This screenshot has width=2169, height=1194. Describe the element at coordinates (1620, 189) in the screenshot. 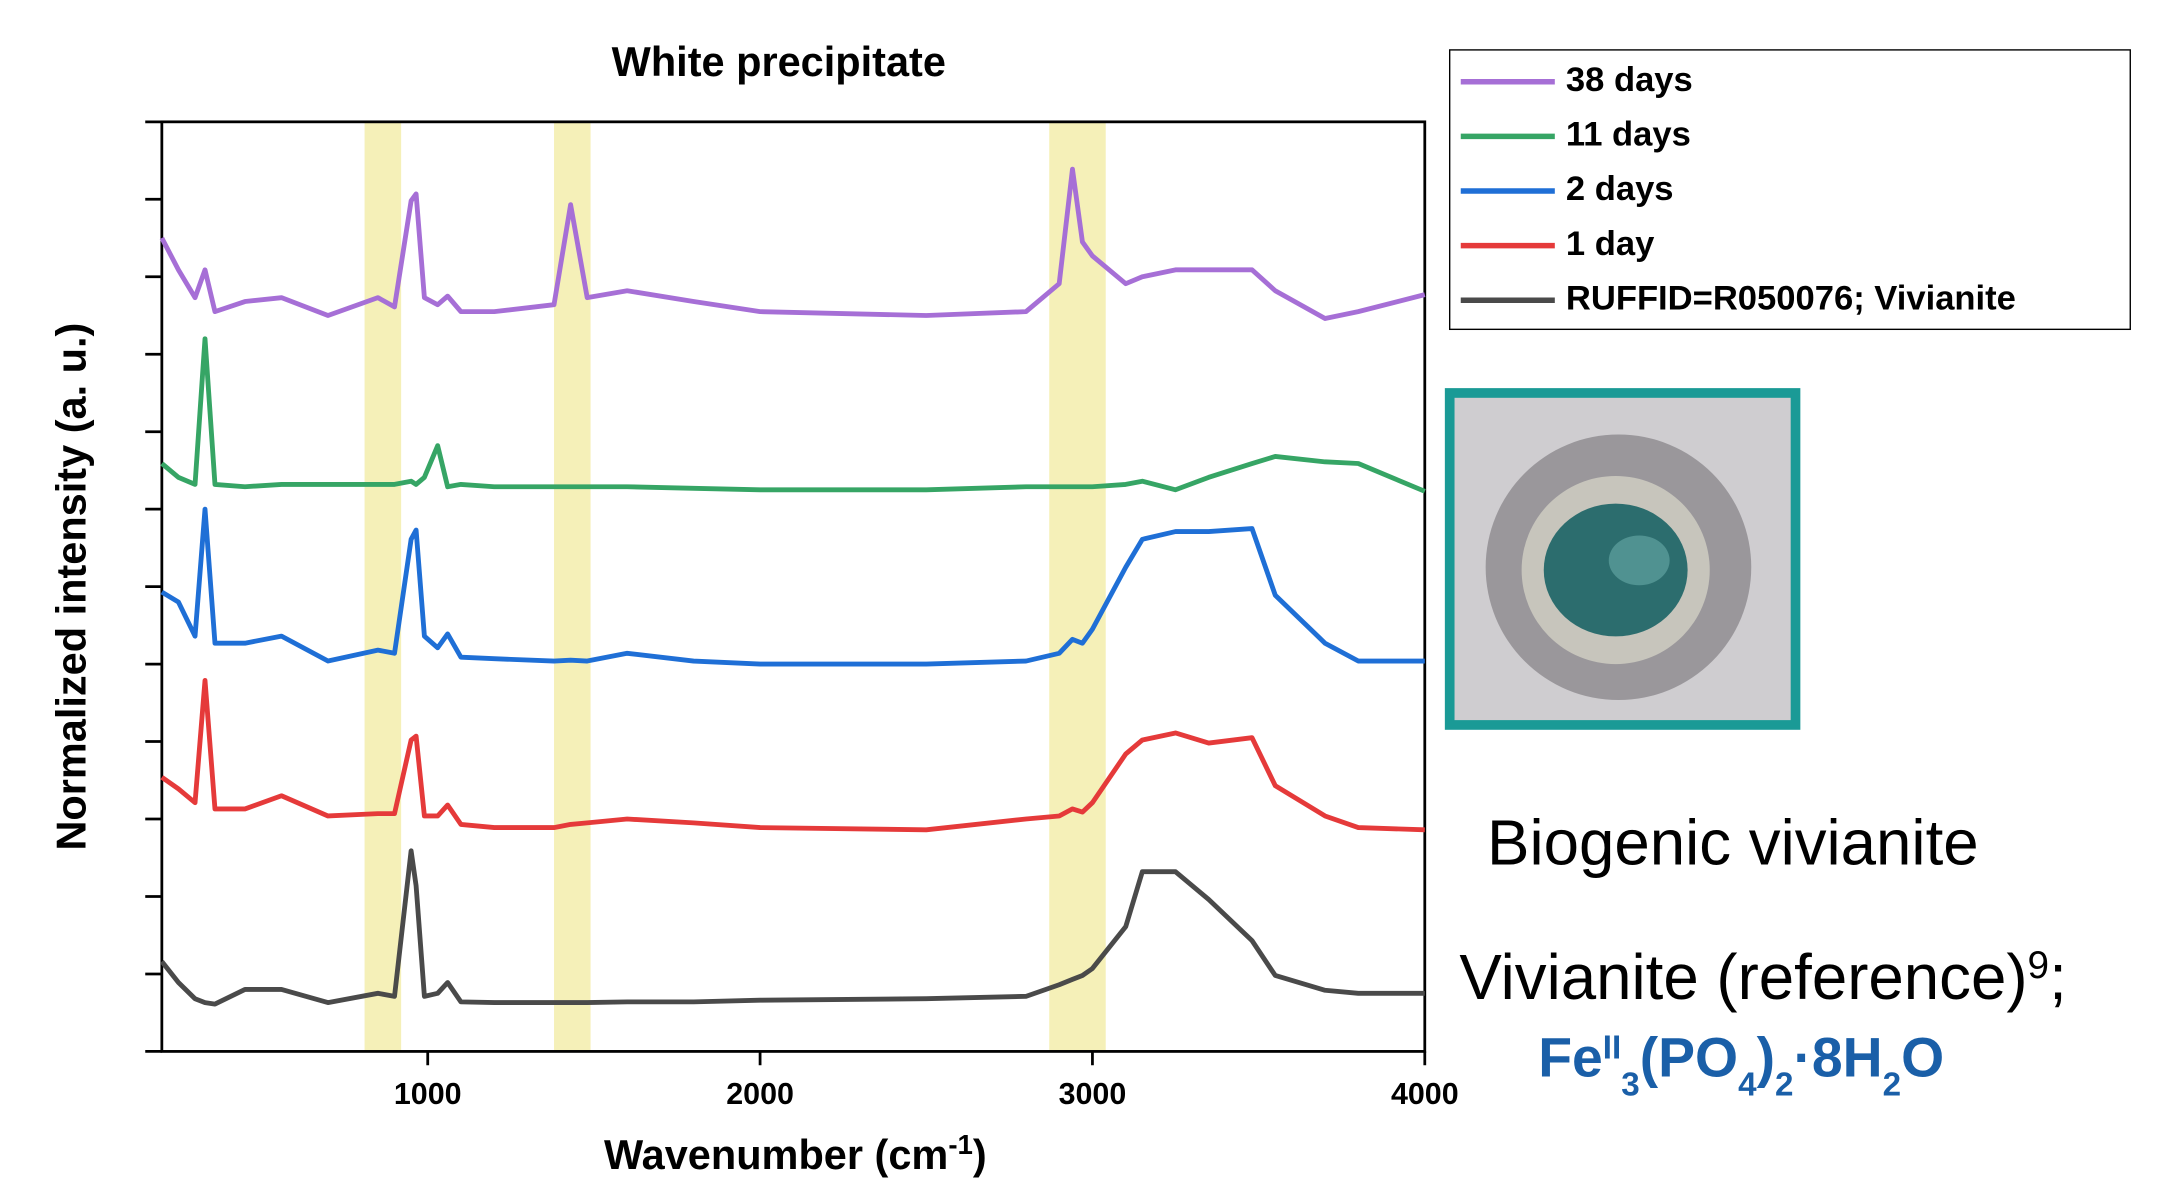

I see `legend-label: 2 days` at that location.